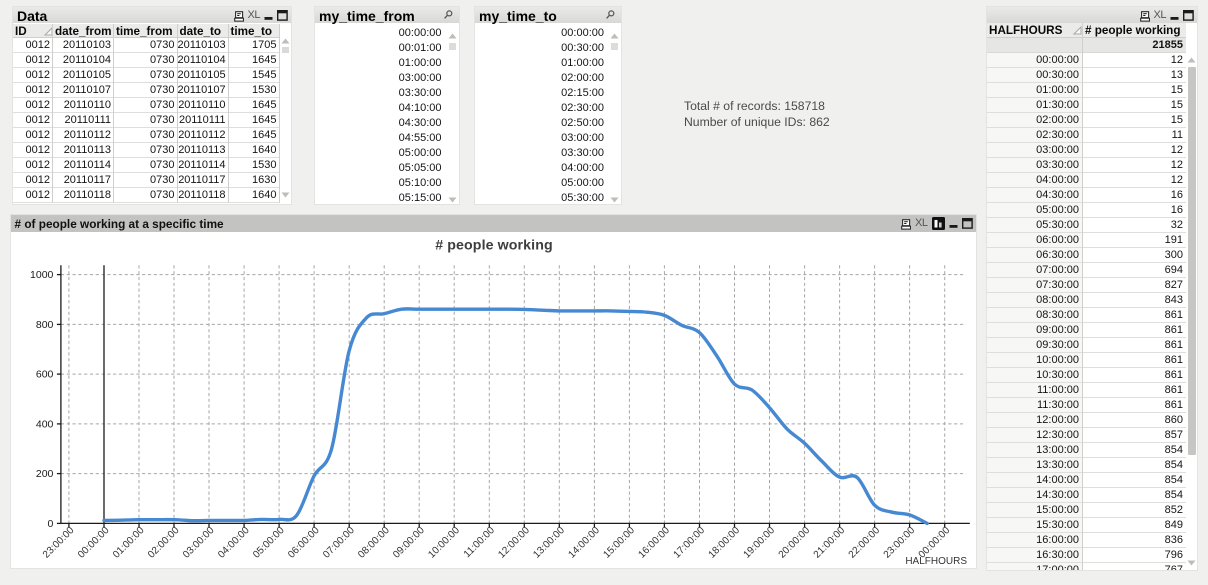 This screenshot has height=585, width=1208. I want to click on svg-text: 05:00:00, so click(269, 543).